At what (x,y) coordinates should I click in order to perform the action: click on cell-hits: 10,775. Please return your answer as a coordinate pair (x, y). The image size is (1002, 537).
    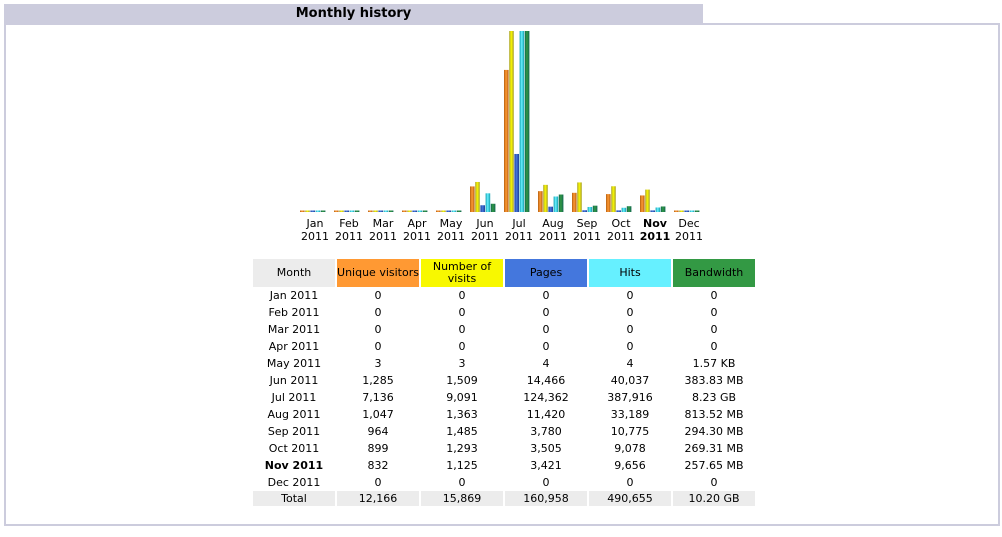
    Looking at the image, I should click on (630, 431).